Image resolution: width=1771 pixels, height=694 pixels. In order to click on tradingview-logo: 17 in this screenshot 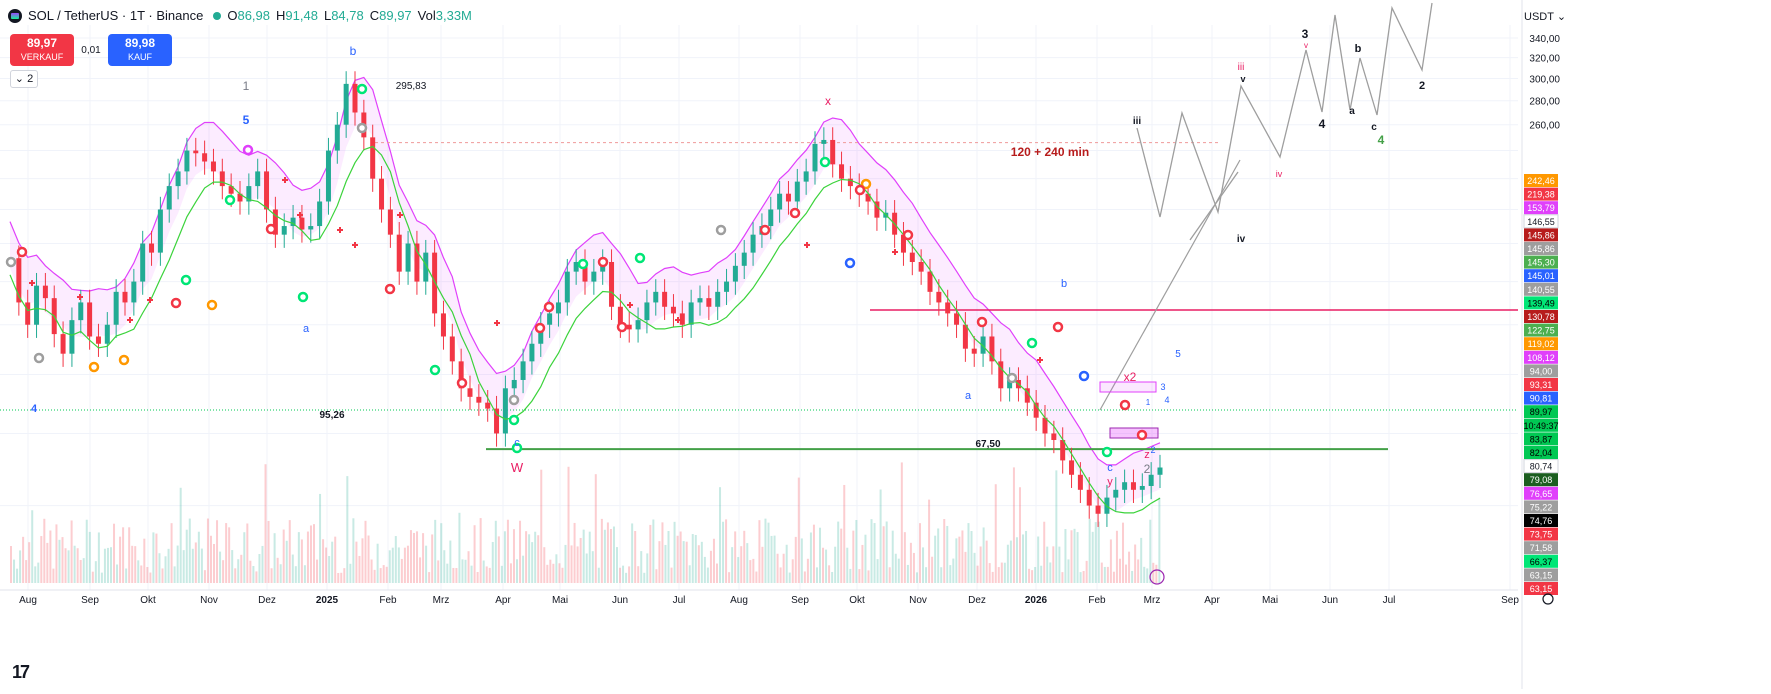, I will do `click(21, 672)`.